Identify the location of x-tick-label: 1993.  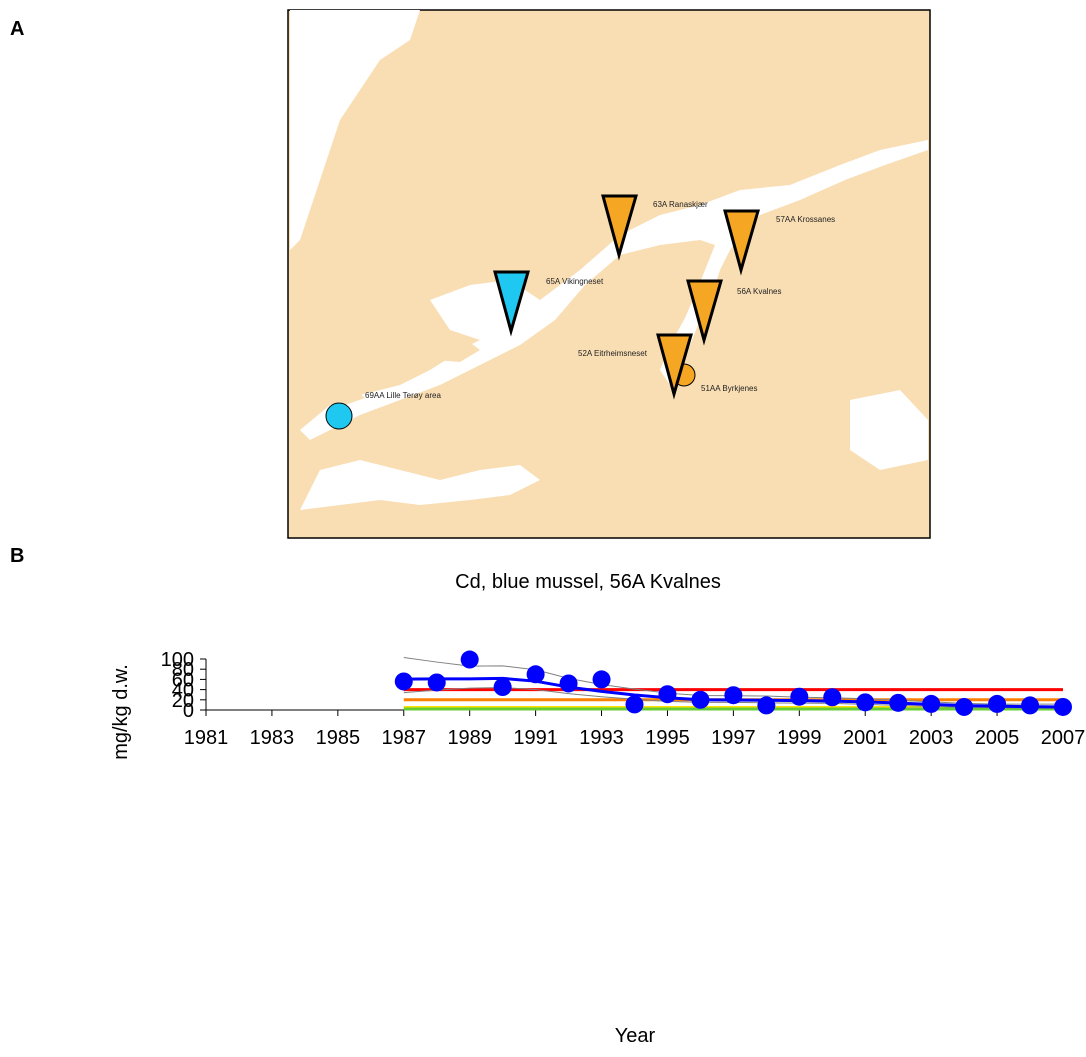
(601, 738).